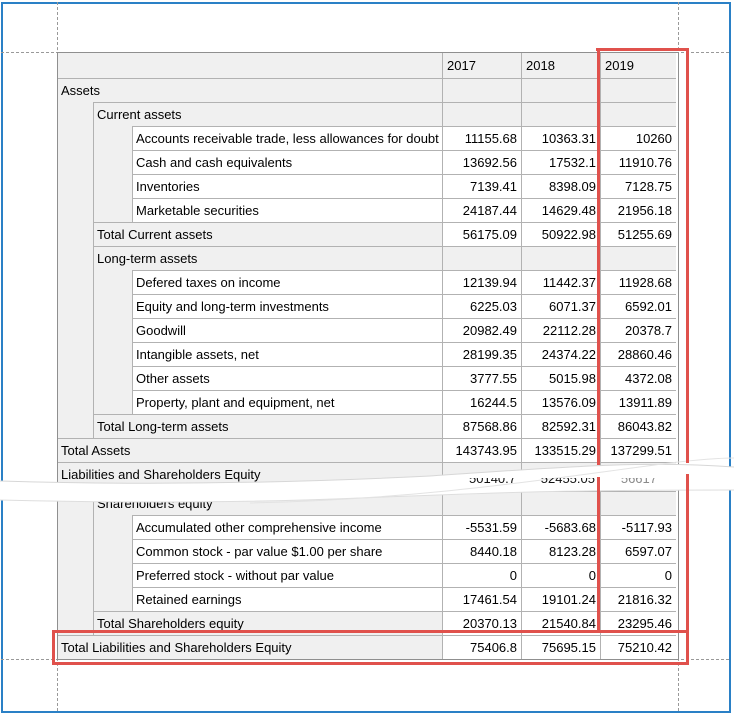  What do you see at coordinates (481, 210) in the screenshot?
I see `value-2017: 24187.44` at bounding box center [481, 210].